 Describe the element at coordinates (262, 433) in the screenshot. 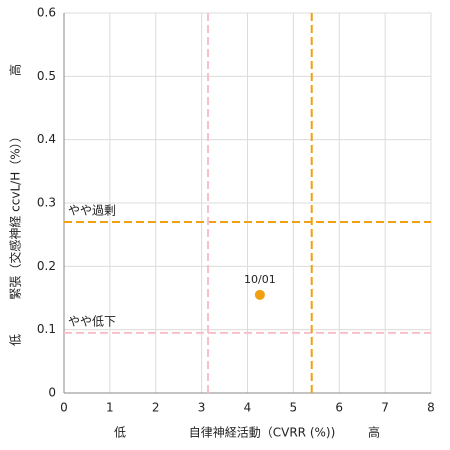

I see `x-axis-title: 自律神経活動（CVRR (%))` at that location.